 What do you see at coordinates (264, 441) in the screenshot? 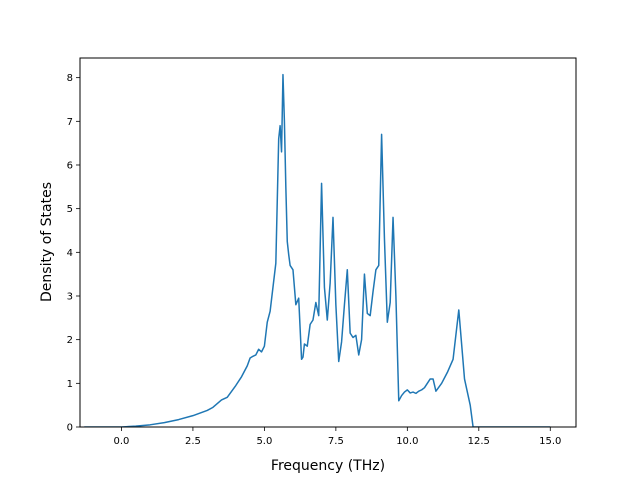
I see `x-tick-label: 5.0` at bounding box center [264, 441].